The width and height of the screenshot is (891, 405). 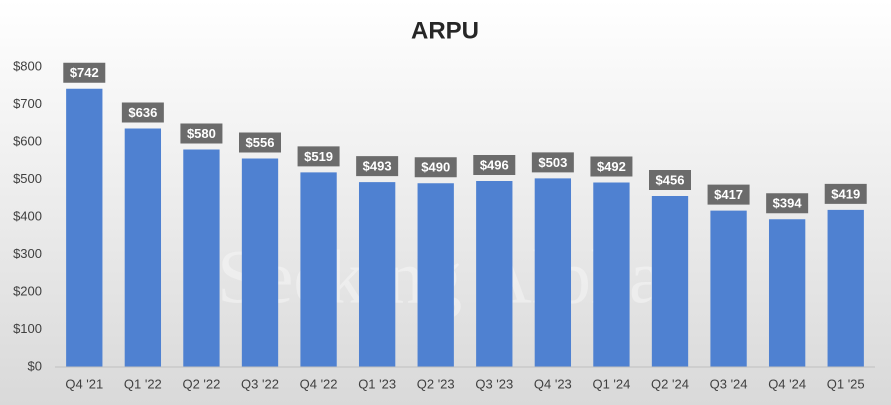 I want to click on value-label: $742, so click(x=84, y=72).